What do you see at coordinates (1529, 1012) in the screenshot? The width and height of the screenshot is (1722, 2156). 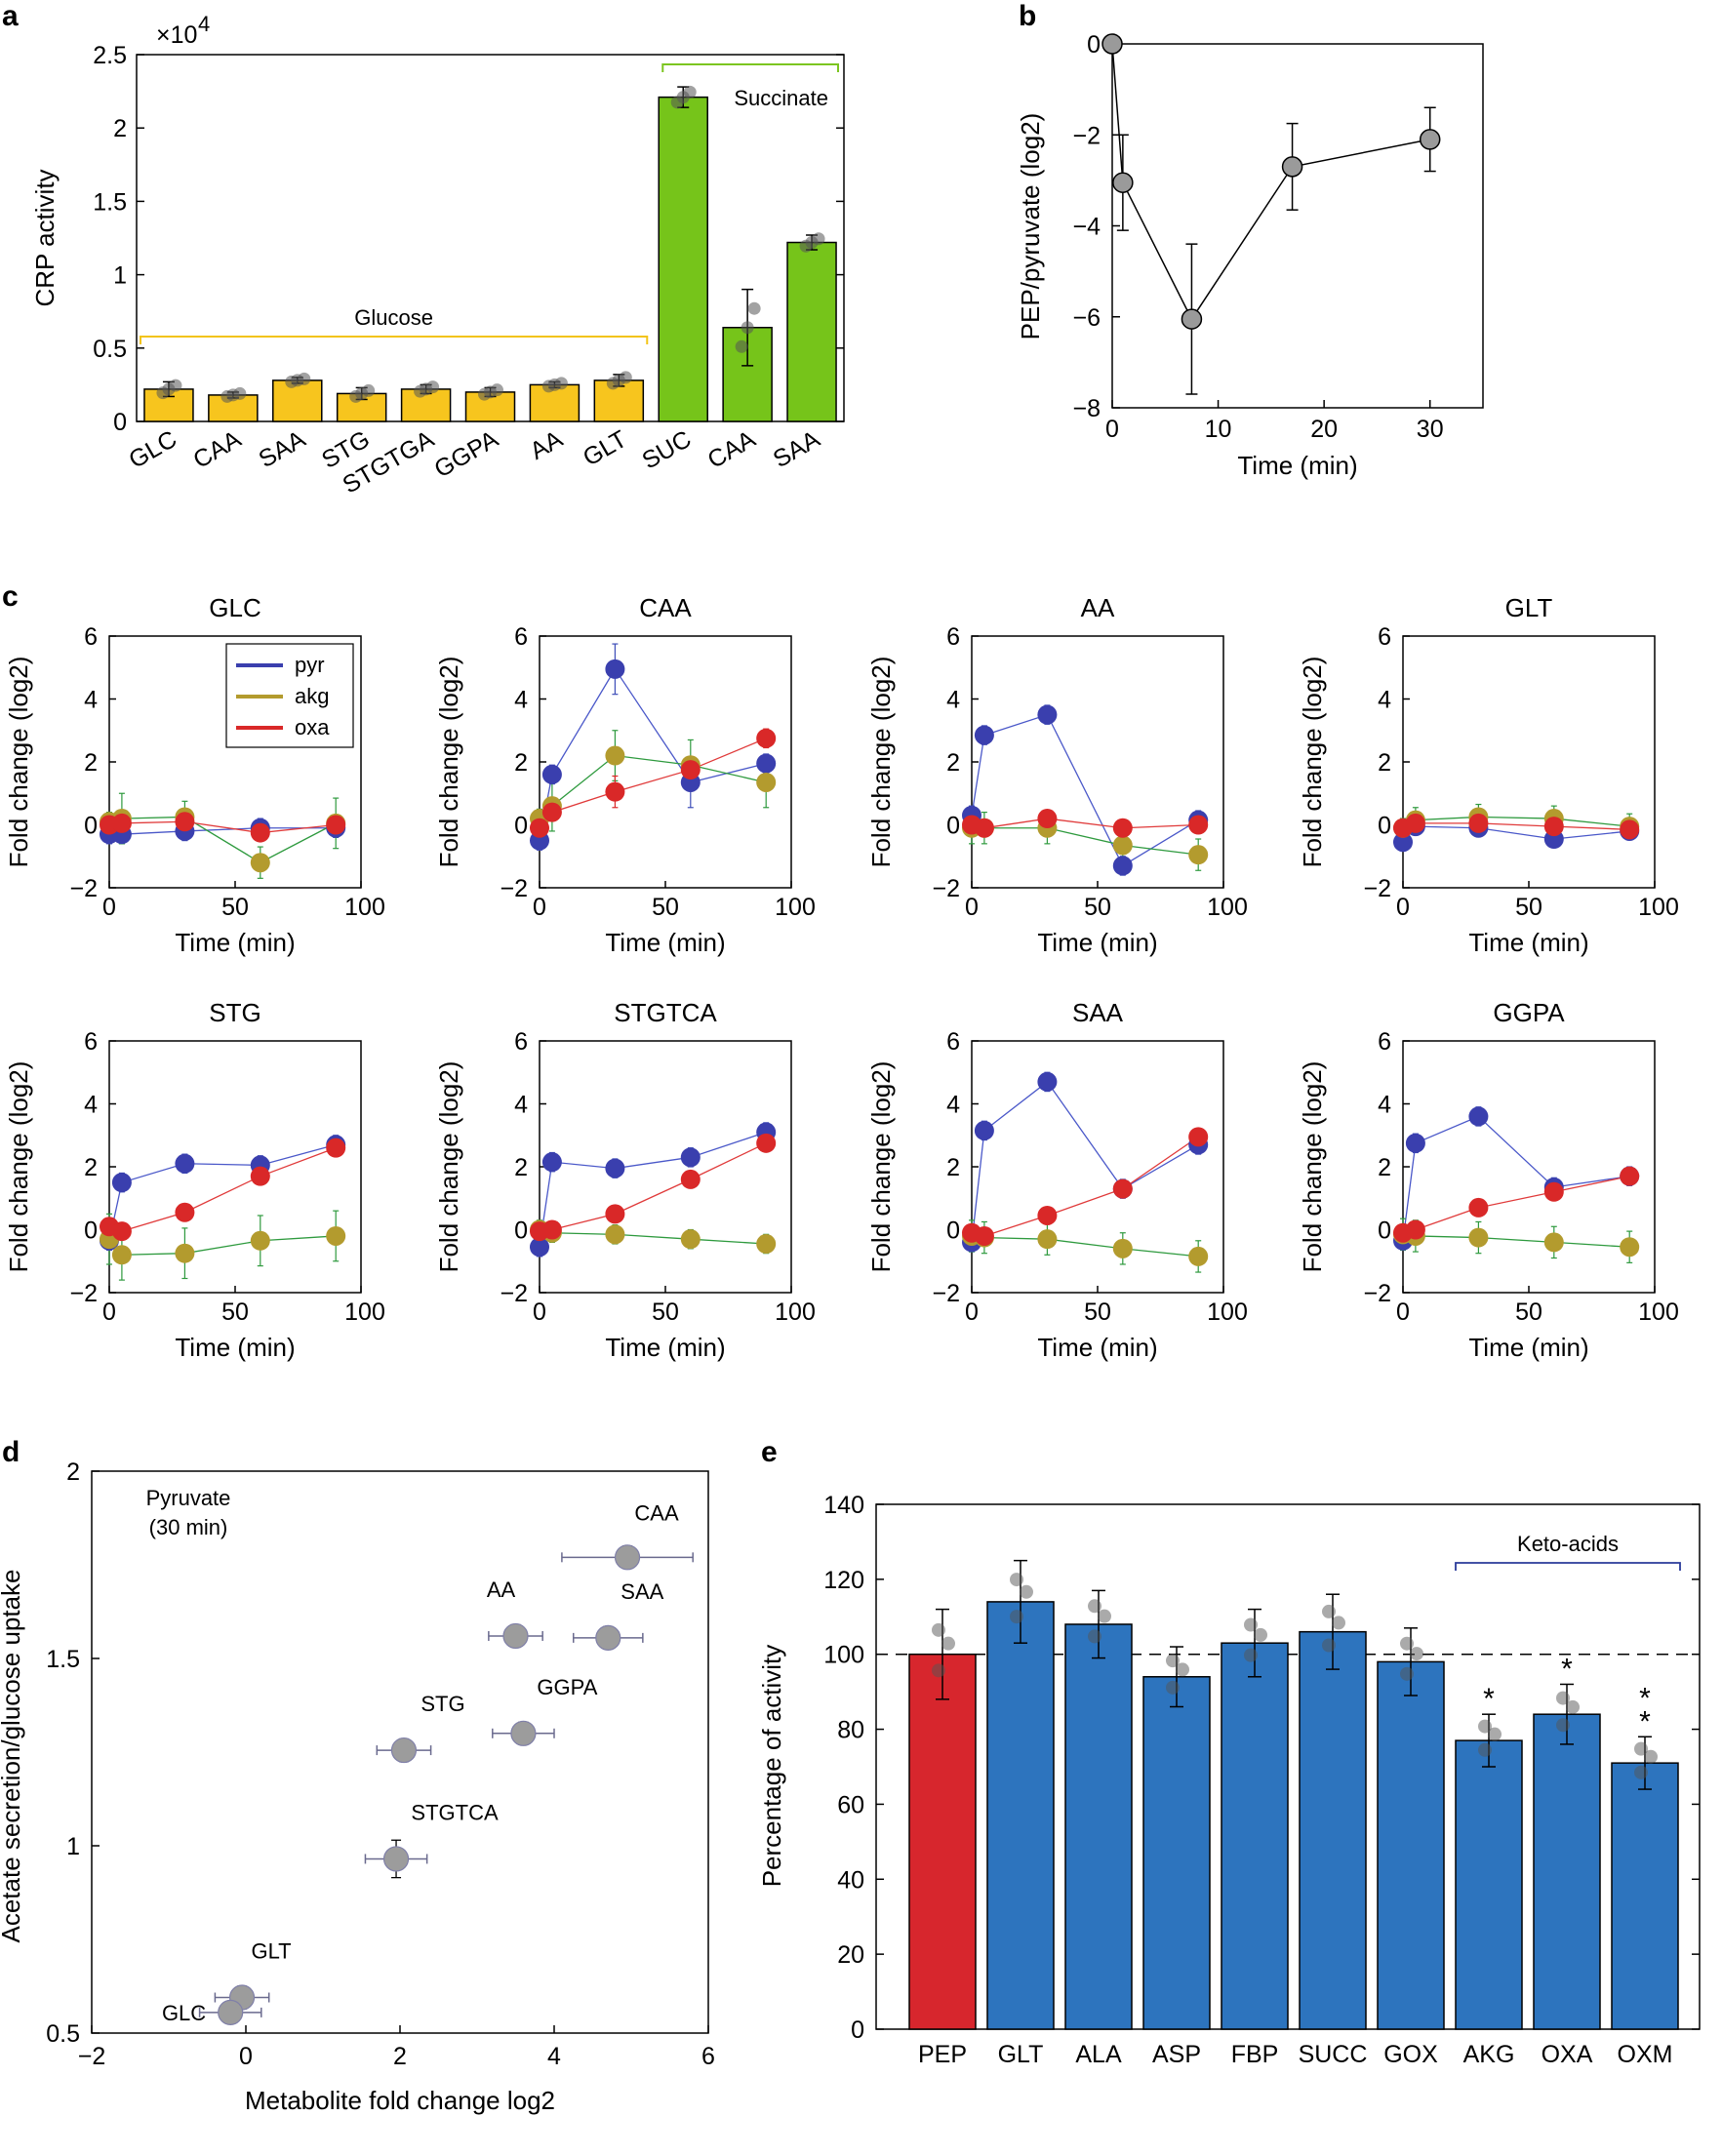 I see `subplot-title: GGPA` at bounding box center [1529, 1012].